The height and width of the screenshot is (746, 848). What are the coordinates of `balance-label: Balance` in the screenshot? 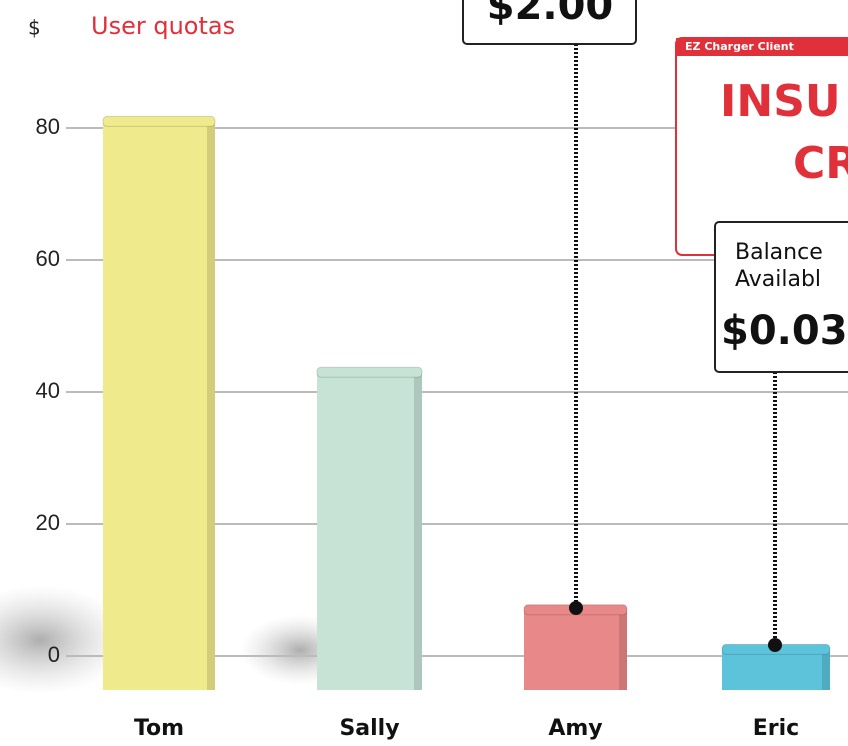 It's located at (779, 252).